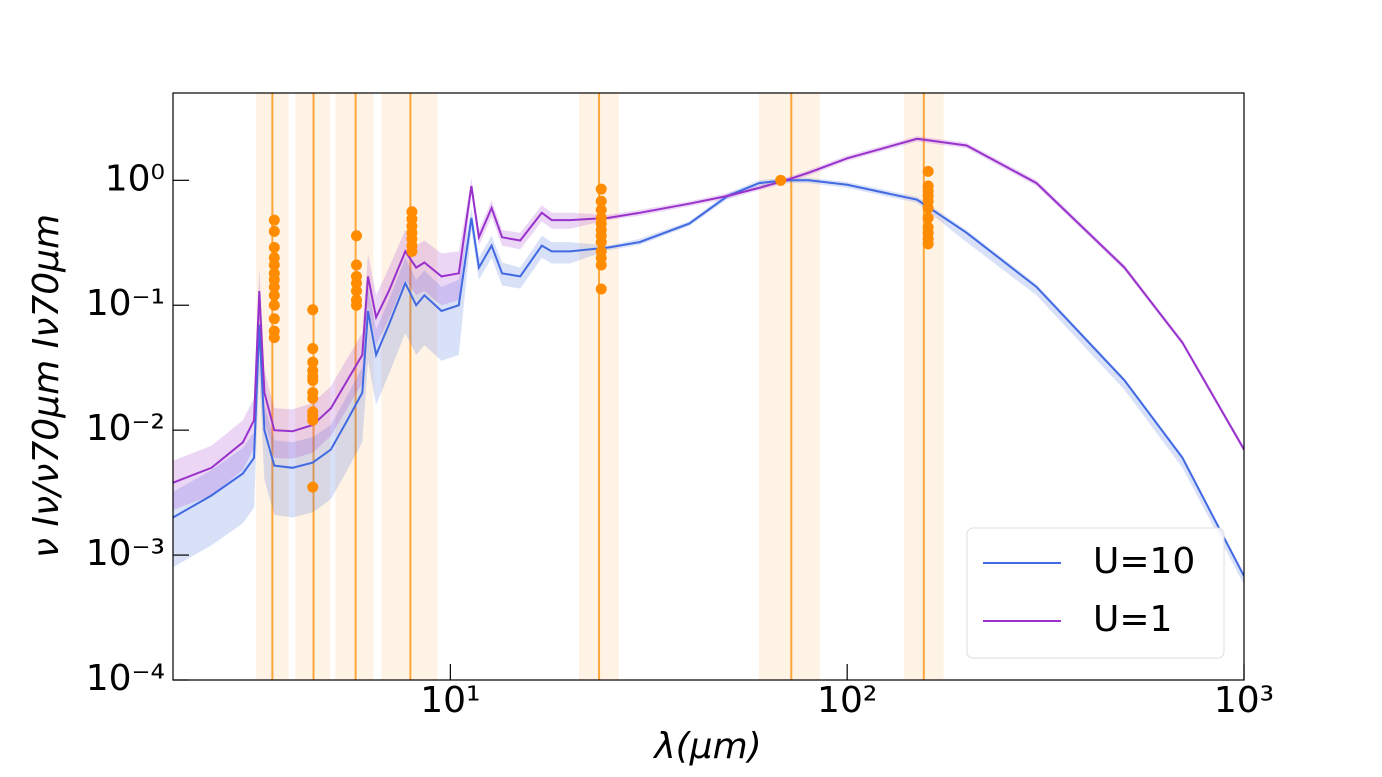 Image resolution: width=1382 pixels, height=777 pixels. What do you see at coordinates (1144, 561) in the screenshot?
I see `legend-label: U=10` at bounding box center [1144, 561].